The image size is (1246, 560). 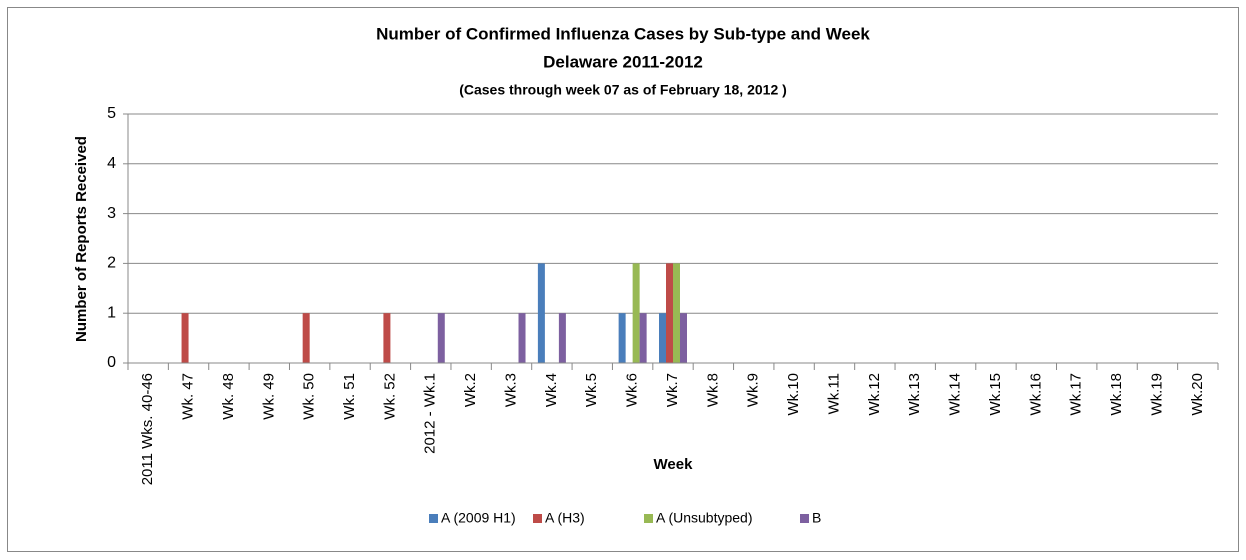 What do you see at coordinates (674, 464) in the screenshot?
I see `x-axis-label: Week` at bounding box center [674, 464].